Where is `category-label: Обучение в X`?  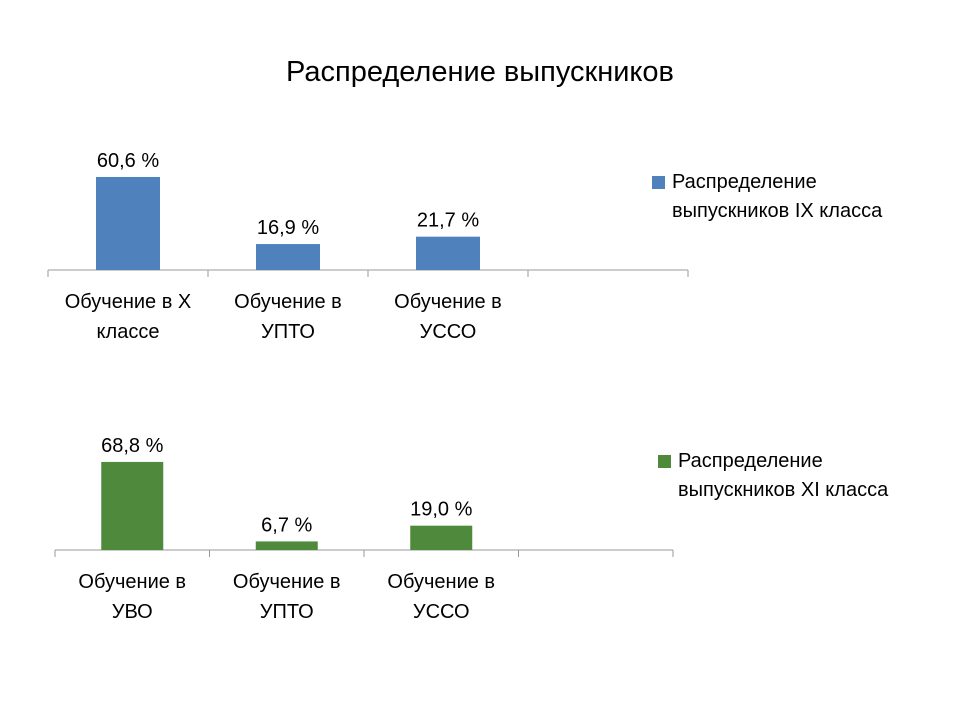
category-label: Обучение в X is located at coordinates (128, 302).